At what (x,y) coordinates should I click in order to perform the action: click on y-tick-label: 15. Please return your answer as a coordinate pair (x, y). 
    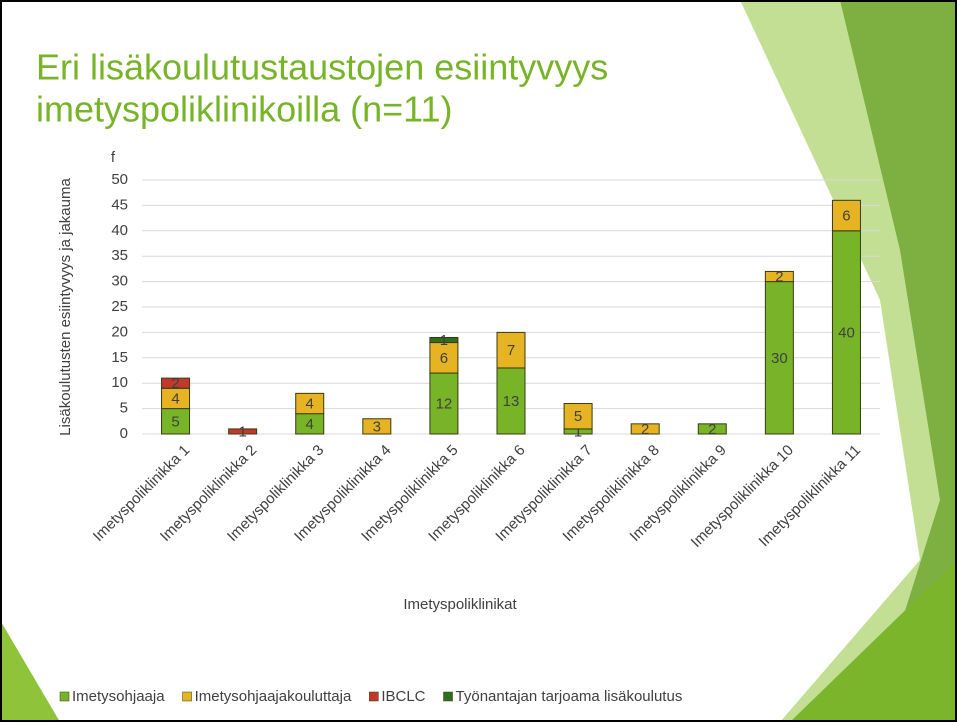
    Looking at the image, I should click on (119, 357).